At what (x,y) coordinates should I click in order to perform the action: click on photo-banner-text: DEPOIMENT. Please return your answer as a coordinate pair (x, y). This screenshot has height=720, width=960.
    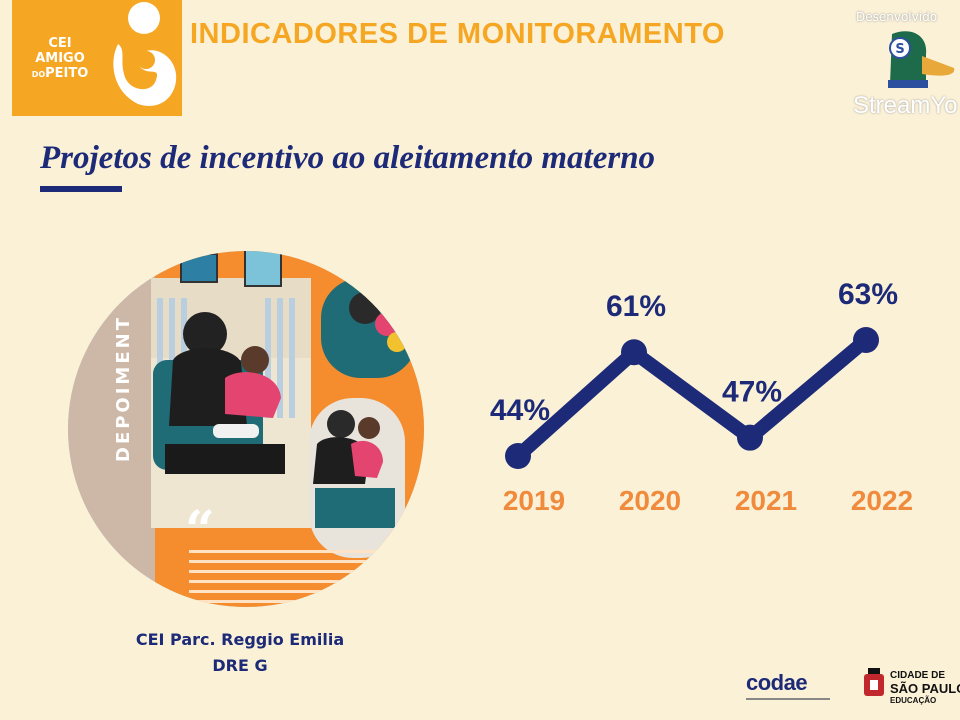
    Looking at the image, I should click on (123, 388).